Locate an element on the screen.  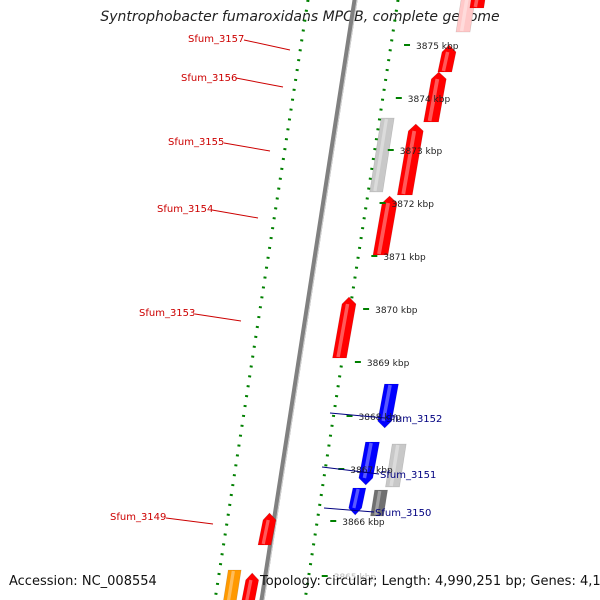
scale-tick-label: 3874 kbp is located at coordinates (429, 100).